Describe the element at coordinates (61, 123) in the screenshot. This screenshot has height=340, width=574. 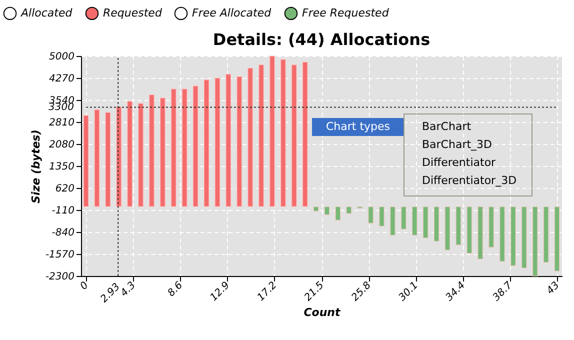
I see `y-tick-label: 2810` at that location.